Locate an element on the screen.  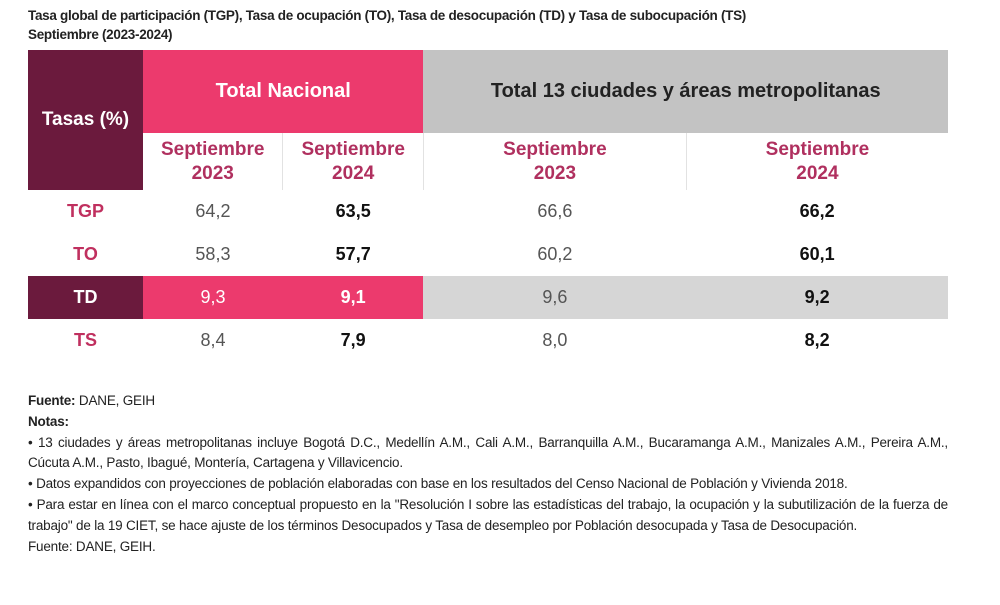
row-label: TGP is located at coordinates (85, 211).